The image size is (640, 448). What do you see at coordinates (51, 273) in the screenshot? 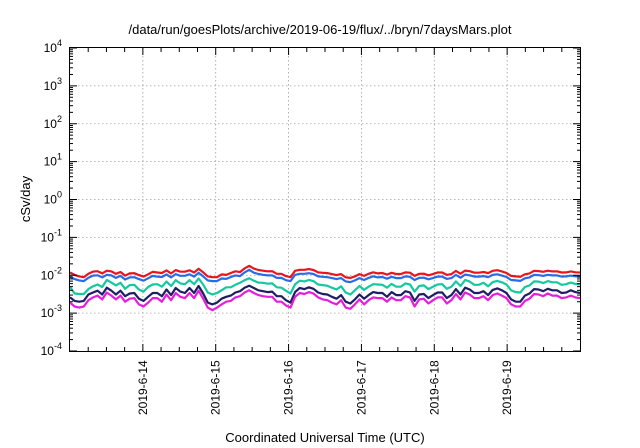
I see `y-tick-label: 10⁻²` at bounding box center [51, 273].